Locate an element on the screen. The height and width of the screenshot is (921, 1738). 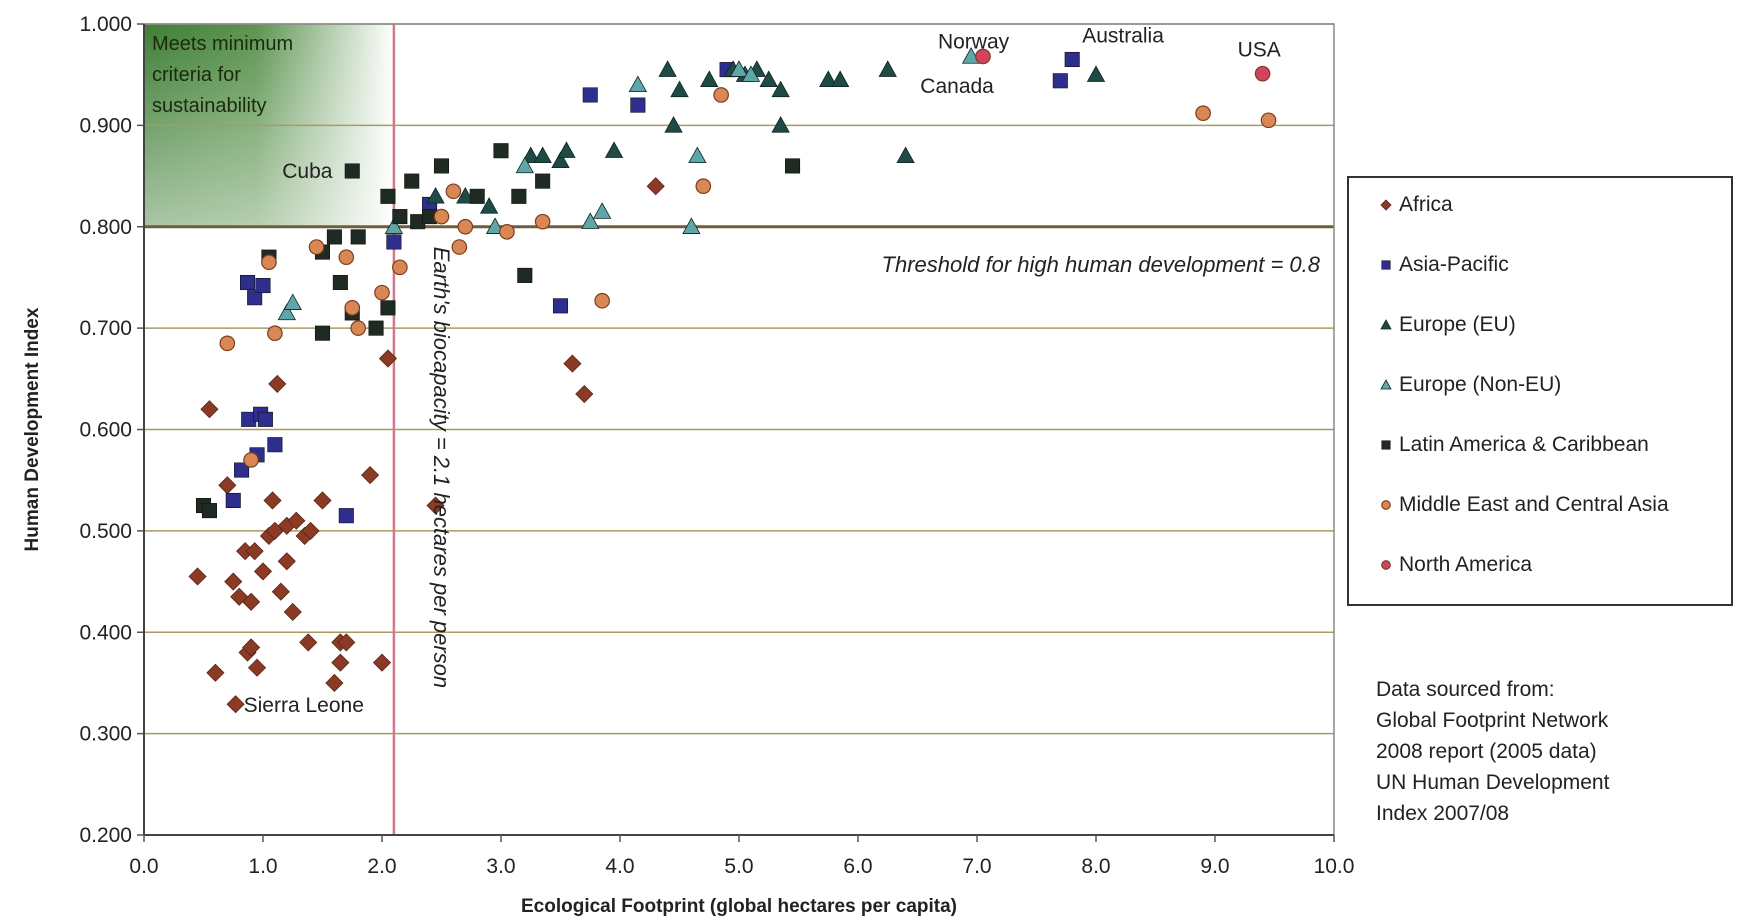
y-tick-label: 0.800 is located at coordinates (105, 227).